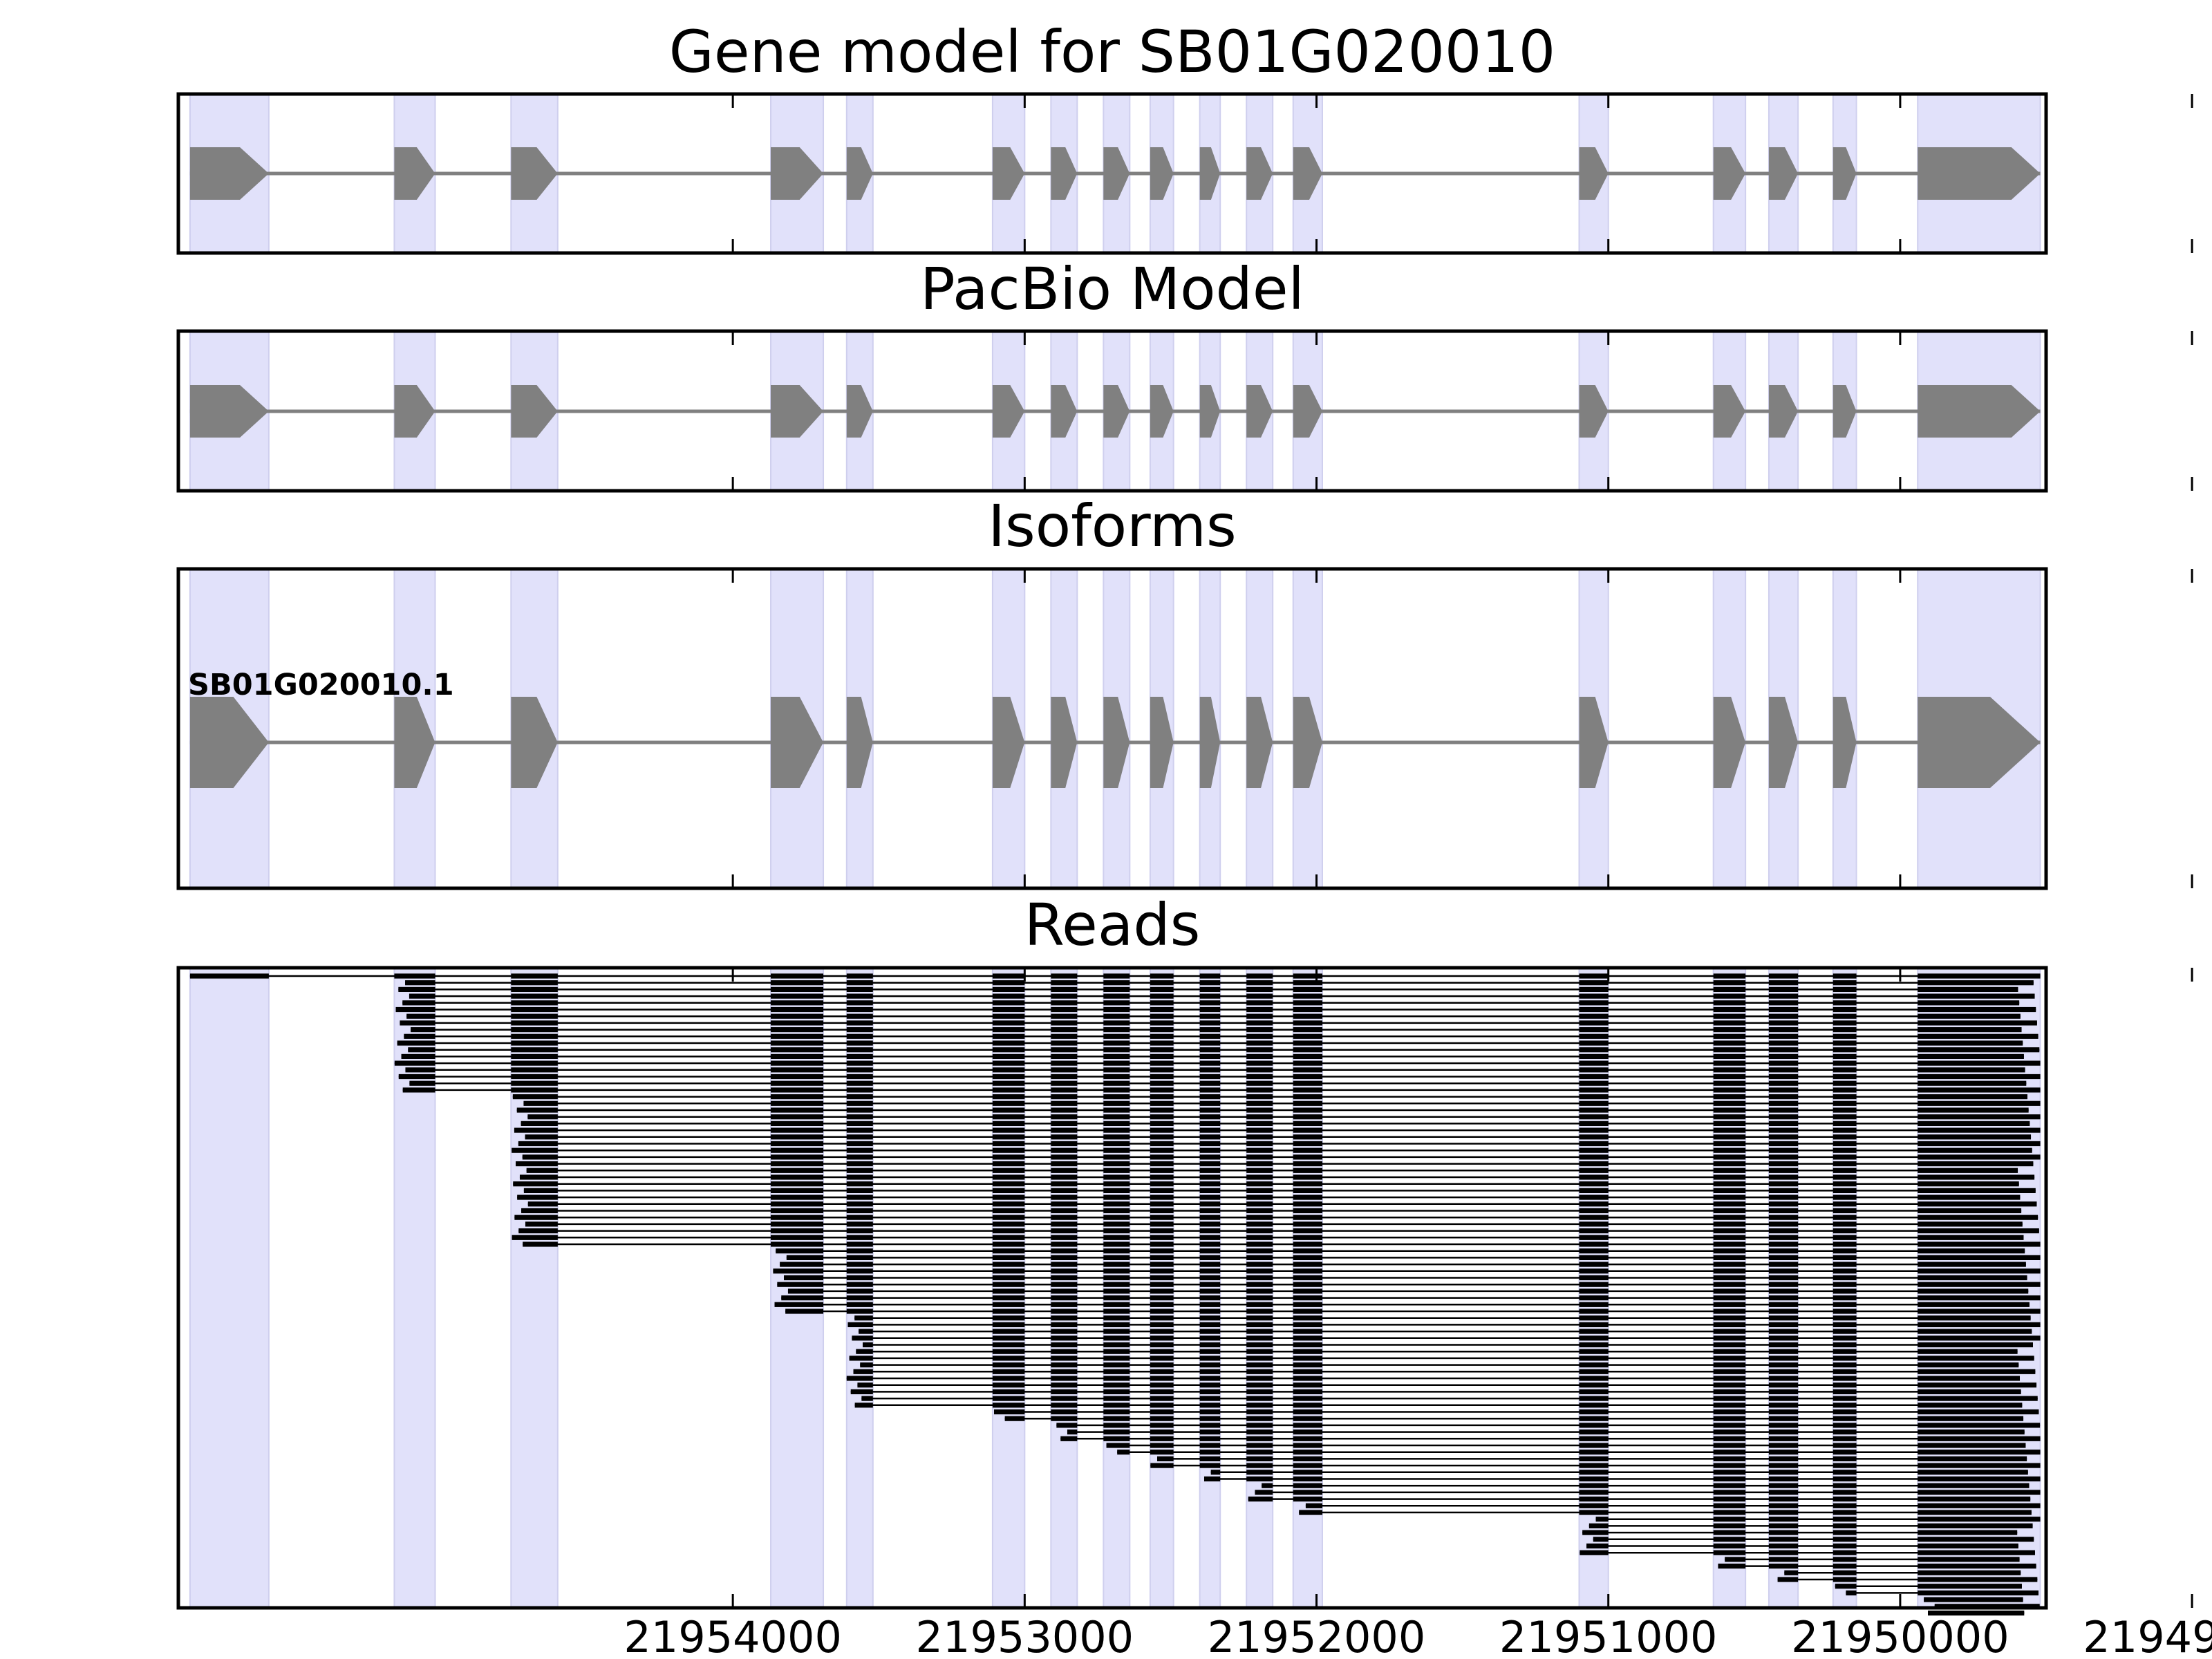  What do you see at coordinates (2147, 1635) in the screenshot?
I see `x-tick-label: 21949000` at bounding box center [2147, 1635].